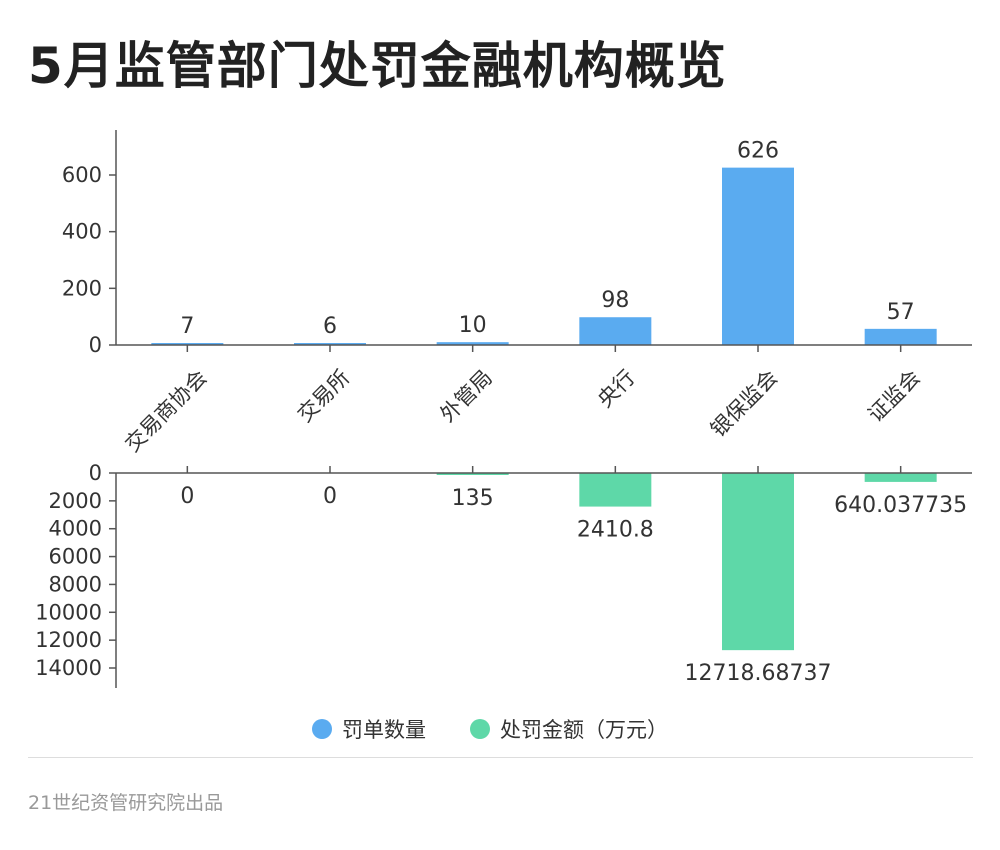 The height and width of the screenshot is (850, 1000). I want to click on legend-label-0: 罚单数量, so click(384, 730).